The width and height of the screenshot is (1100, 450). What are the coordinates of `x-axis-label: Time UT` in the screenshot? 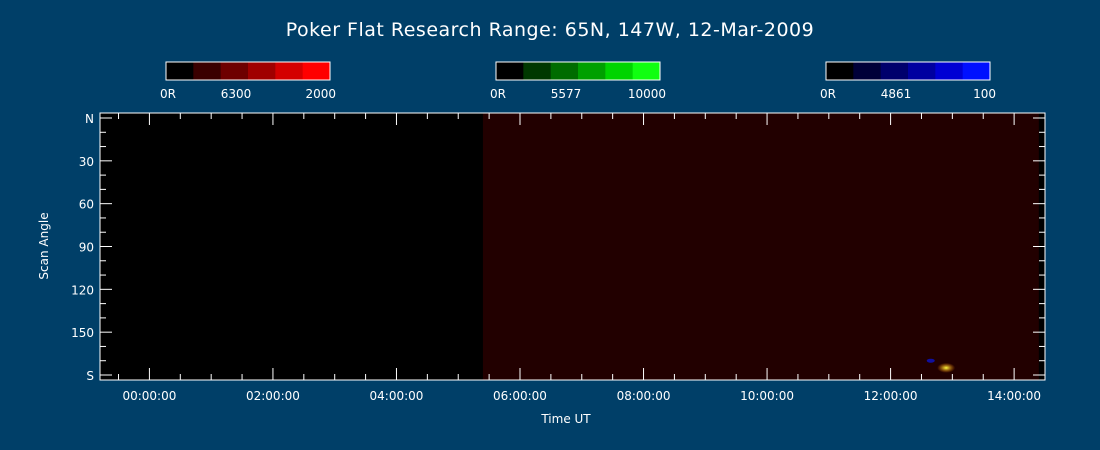 It's located at (565, 419).